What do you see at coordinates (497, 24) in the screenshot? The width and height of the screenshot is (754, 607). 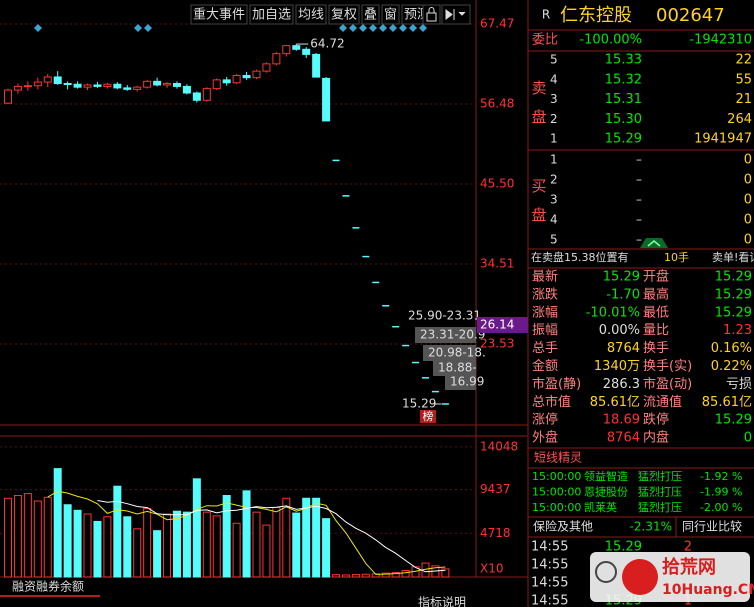 I see `y-tick-label: 67.47` at bounding box center [497, 24].